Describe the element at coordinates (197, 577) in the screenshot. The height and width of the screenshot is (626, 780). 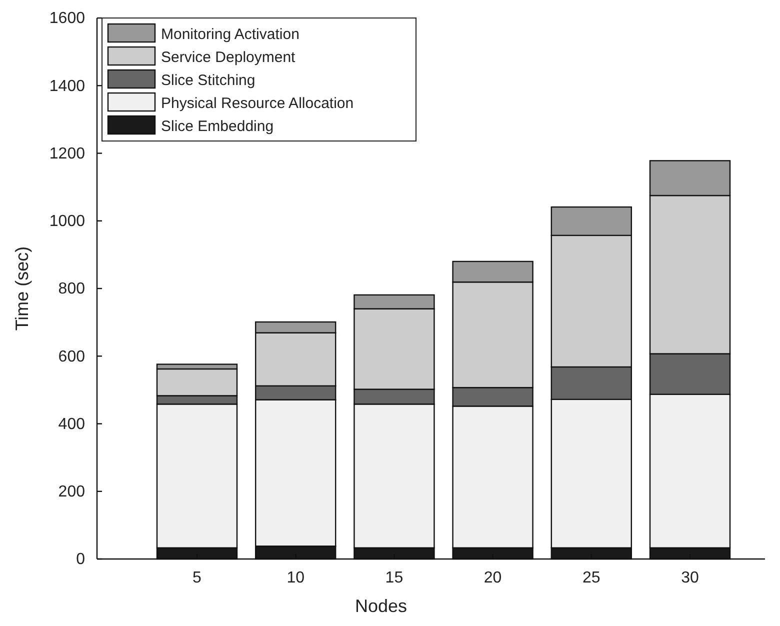
I see `x-tick-label: 5` at that location.